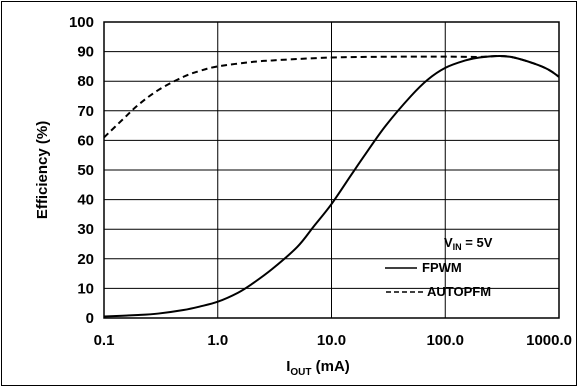 This screenshot has width=578, height=387. What do you see at coordinates (104, 340) in the screenshot?
I see `x-tick-label: 0.1` at bounding box center [104, 340].